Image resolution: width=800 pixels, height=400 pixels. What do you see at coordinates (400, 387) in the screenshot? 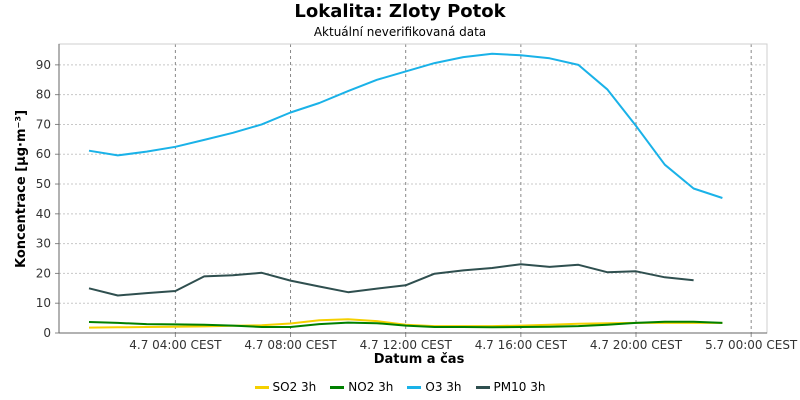
I see `chart-legend: SO2 3h NO2 3h O3 3h PM10 3h` at bounding box center [400, 387].